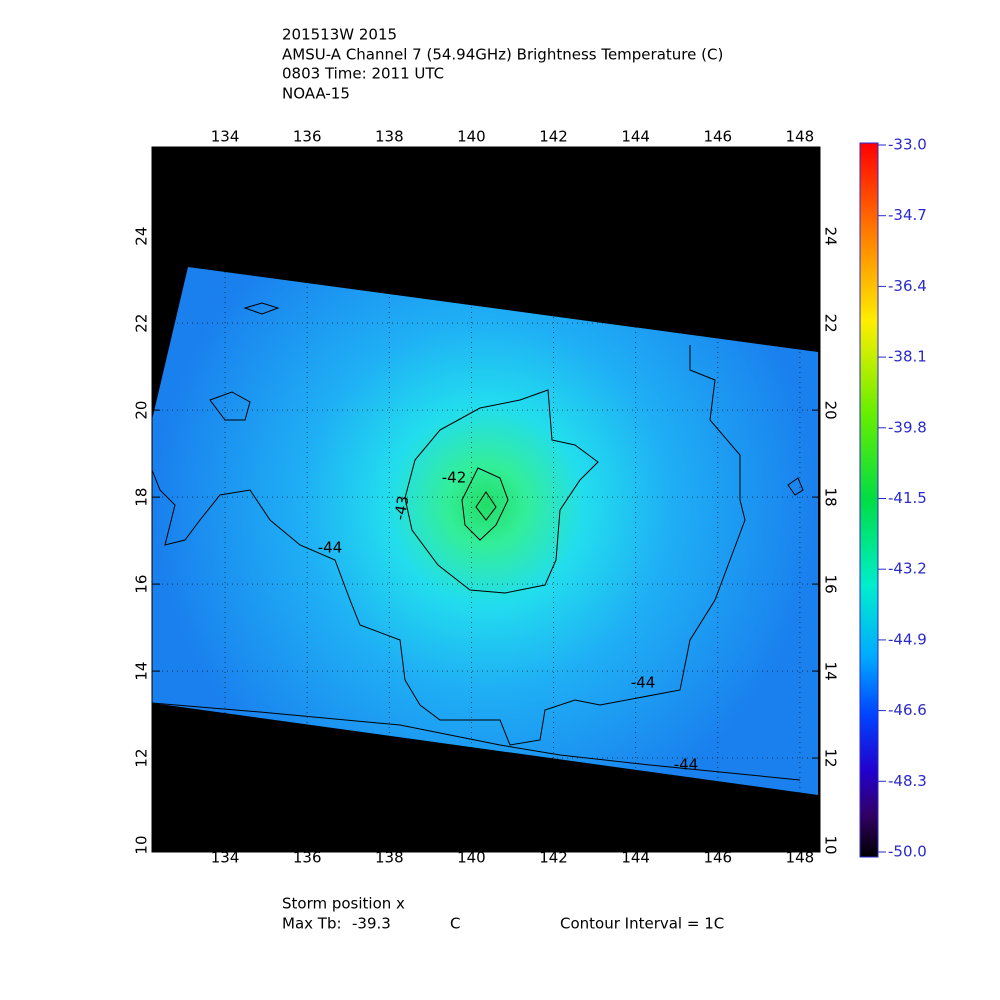 Image resolution: width=1000 pixels, height=1000 pixels. I want to click on max-tb-label: Max Tb:, so click(312, 924).